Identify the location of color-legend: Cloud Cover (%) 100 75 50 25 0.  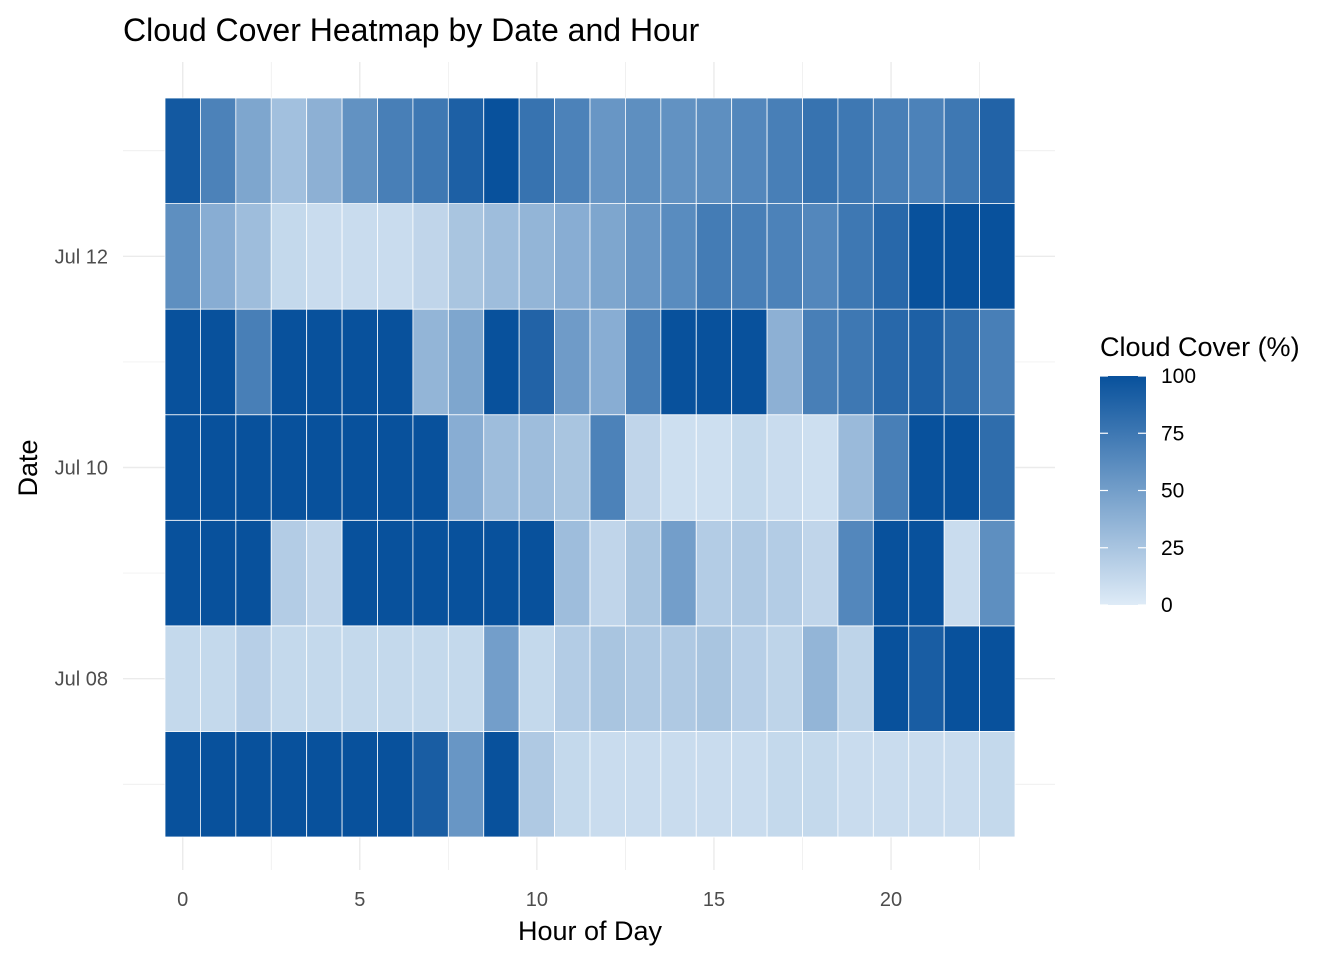
(1200, 474).